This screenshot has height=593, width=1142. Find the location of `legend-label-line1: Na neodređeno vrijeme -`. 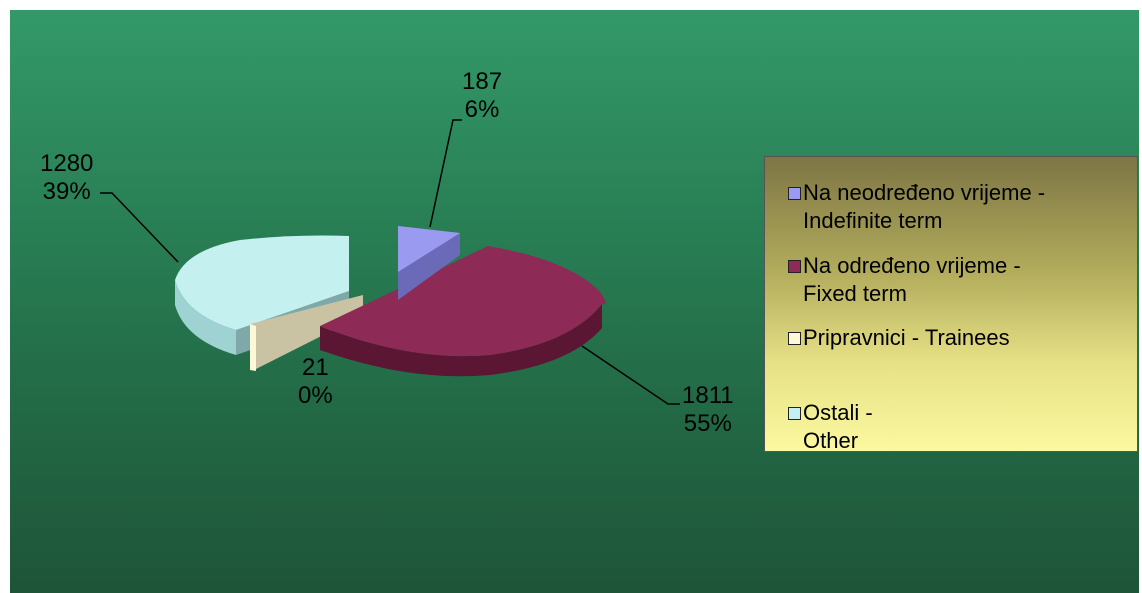

legend-label-line1: Na neodređeno vrijeme - is located at coordinates (924, 192).